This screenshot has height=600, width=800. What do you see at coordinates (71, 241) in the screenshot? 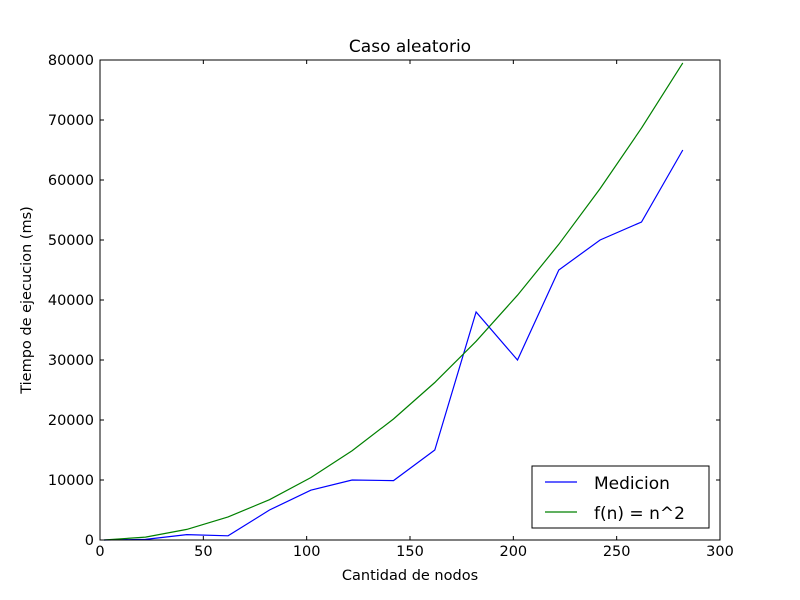
I see `y-tick-label: 50000` at bounding box center [71, 241].